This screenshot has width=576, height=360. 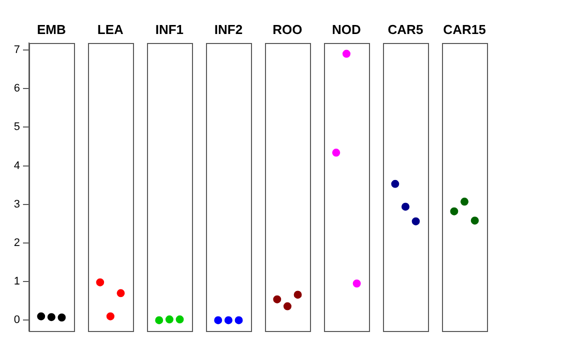 What do you see at coordinates (287, 30) in the screenshot?
I see `x-tick-label: ROO` at bounding box center [287, 30].